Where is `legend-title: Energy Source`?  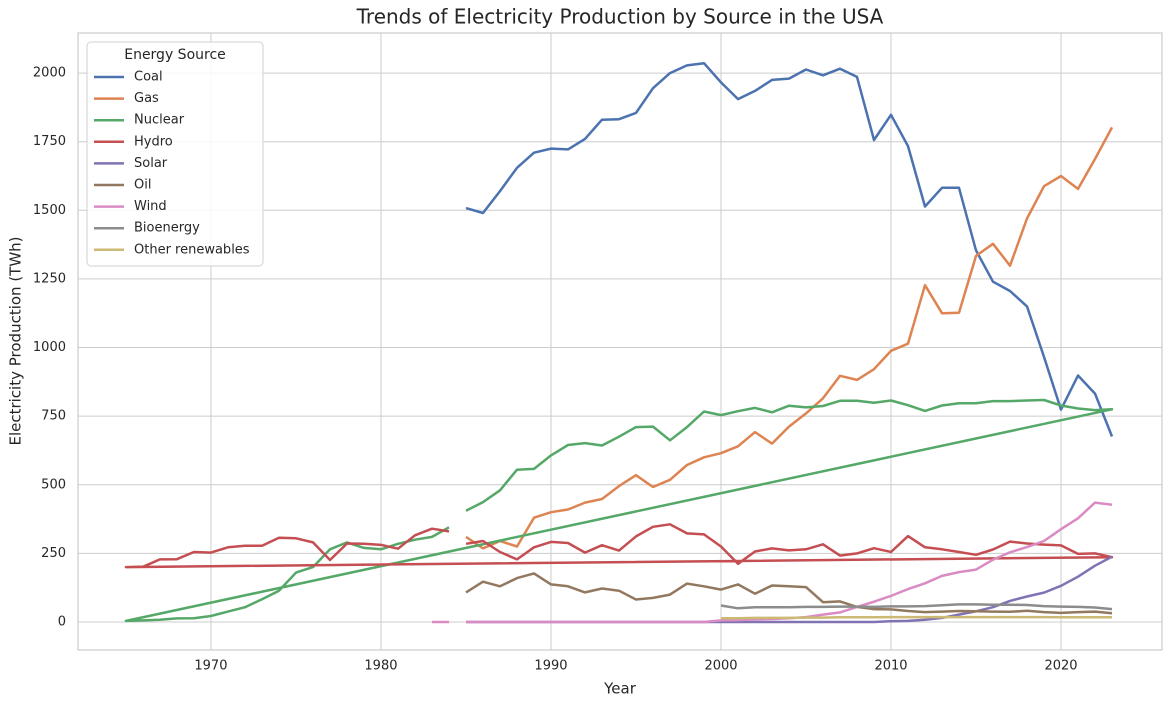
legend-title: Energy Source is located at coordinates (175, 55).